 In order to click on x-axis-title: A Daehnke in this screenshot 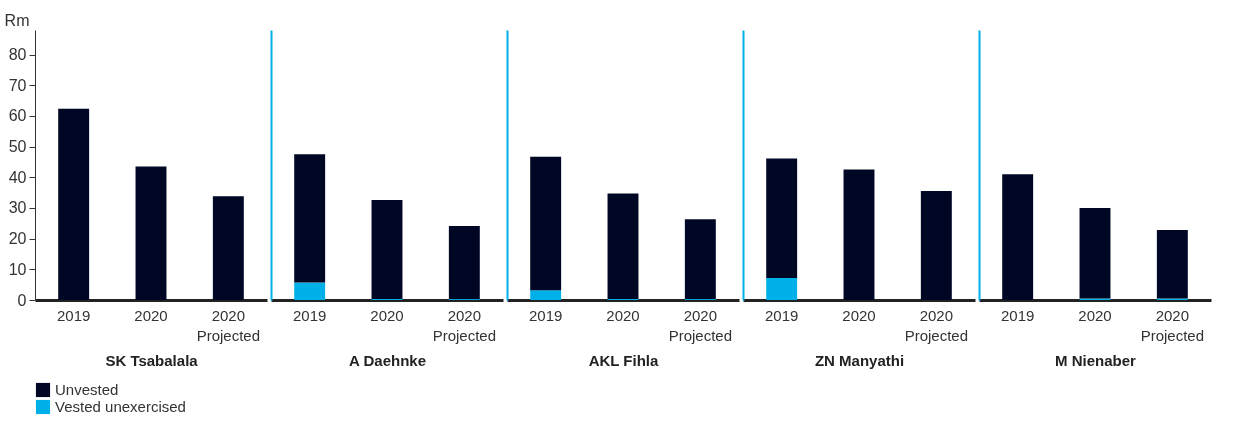, I will do `click(387, 360)`.